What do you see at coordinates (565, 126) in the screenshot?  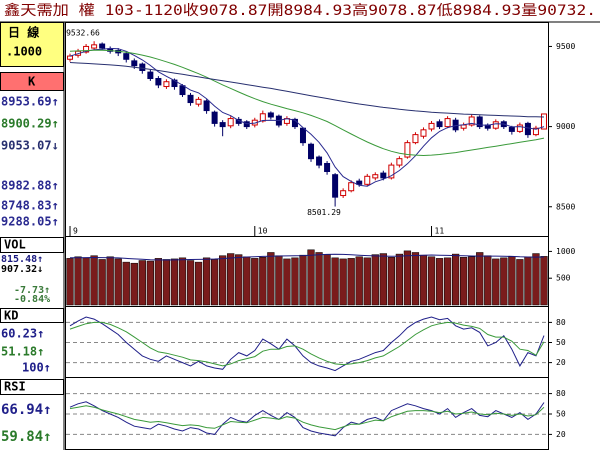 I see `y-tick-label: 9000` at bounding box center [565, 126].